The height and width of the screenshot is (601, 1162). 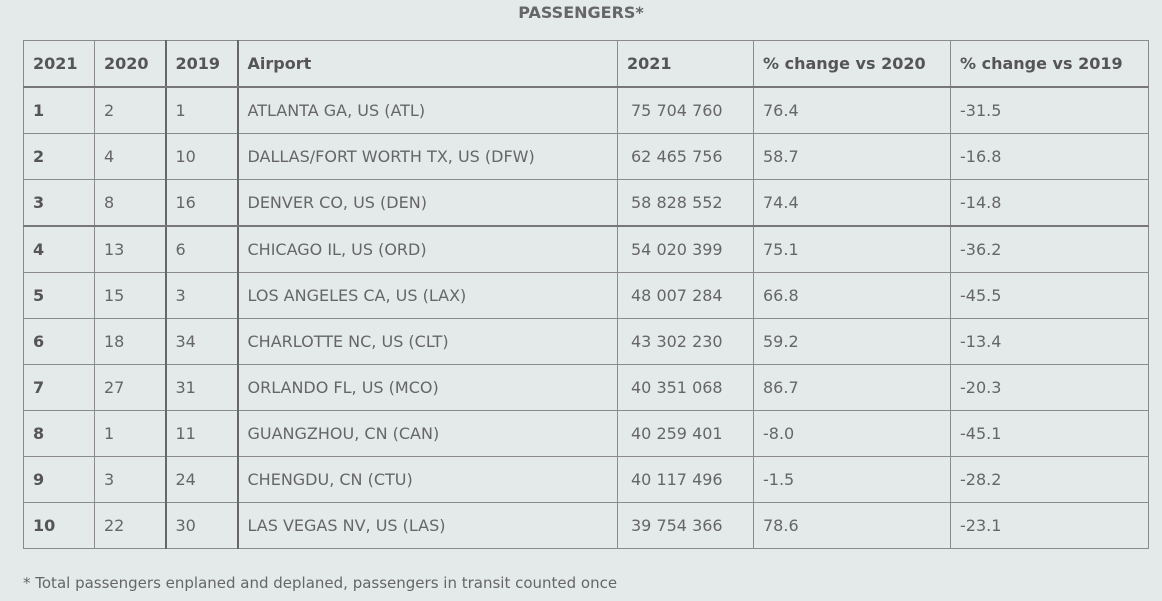 I want to click on cell-airport: CHENGDU, CN (CTU), so click(x=427, y=479).